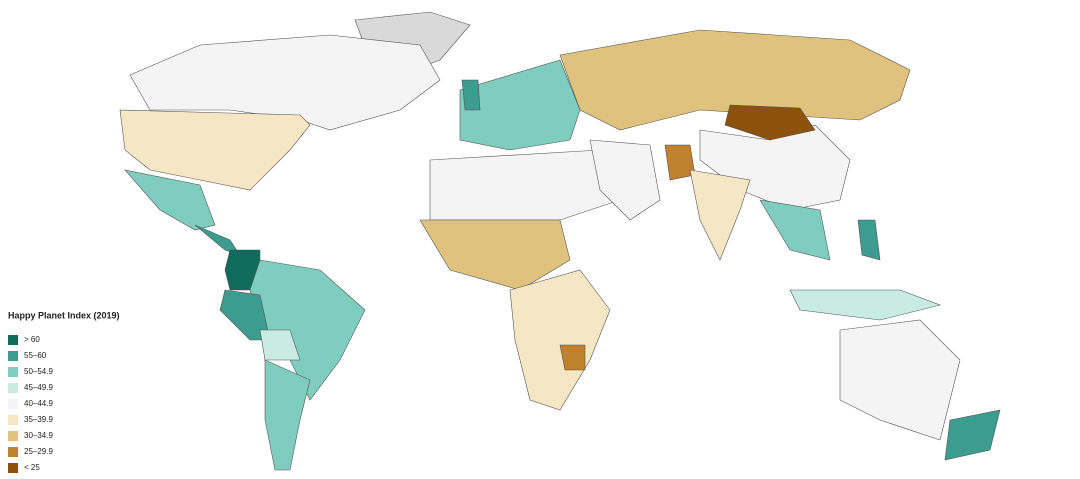 The height and width of the screenshot is (479, 1080). What do you see at coordinates (560, 340) in the screenshot?
I see `southern-africa` at bounding box center [560, 340].